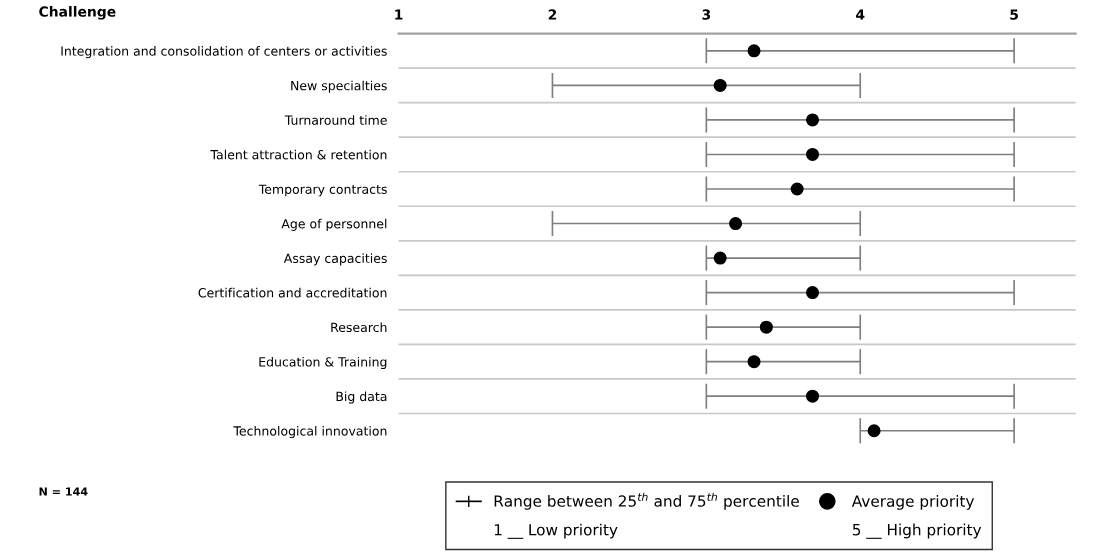 This screenshot has height=560, width=1101. What do you see at coordinates (913, 502) in the screenshot?
I see `legend-label: Average priority` at bounding box center [913, 502].